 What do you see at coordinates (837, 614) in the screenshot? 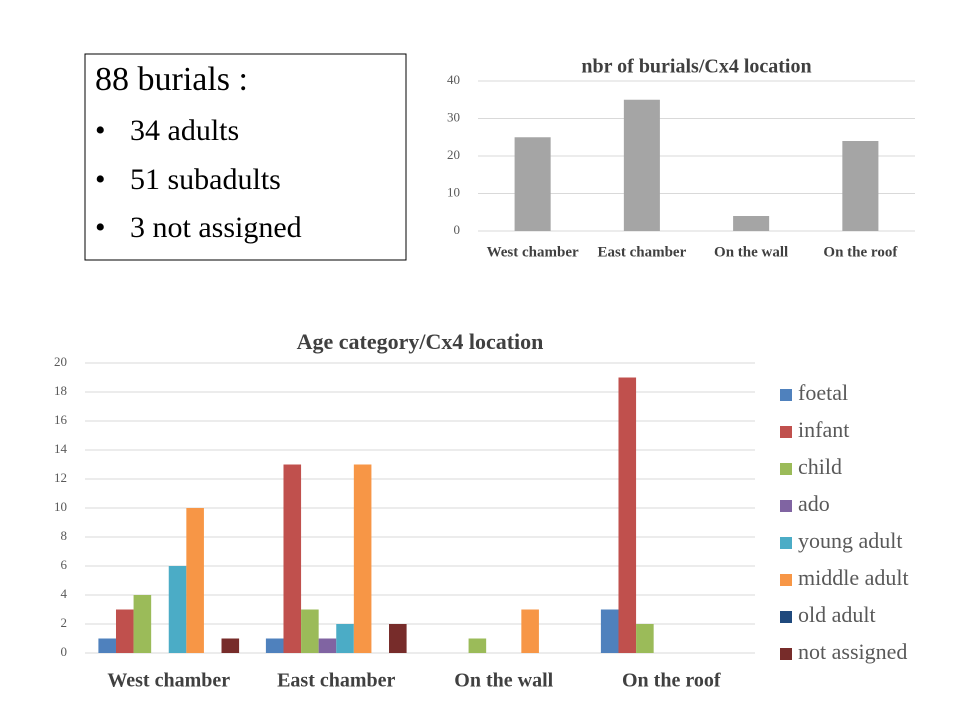
I see `legend-label: old adult` at bounding box center [837, 614].